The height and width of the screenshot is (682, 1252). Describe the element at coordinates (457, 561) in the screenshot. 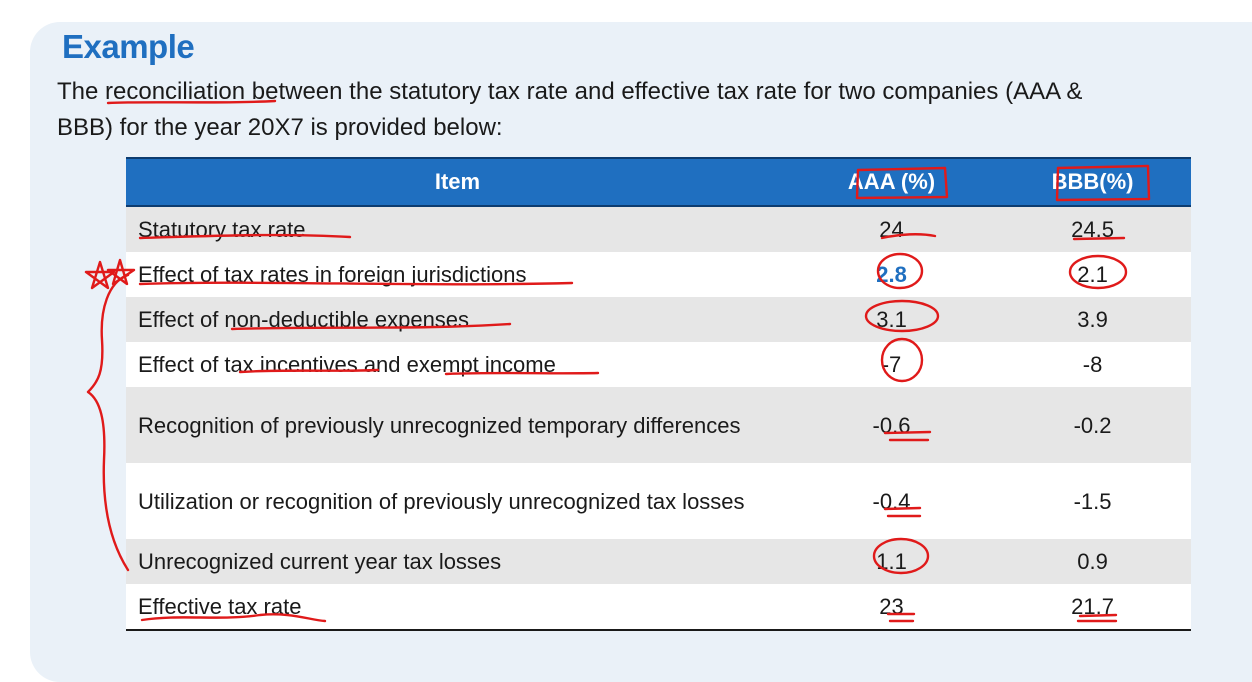

I see `row-item: Unrecognized current year tax losses` at that location.